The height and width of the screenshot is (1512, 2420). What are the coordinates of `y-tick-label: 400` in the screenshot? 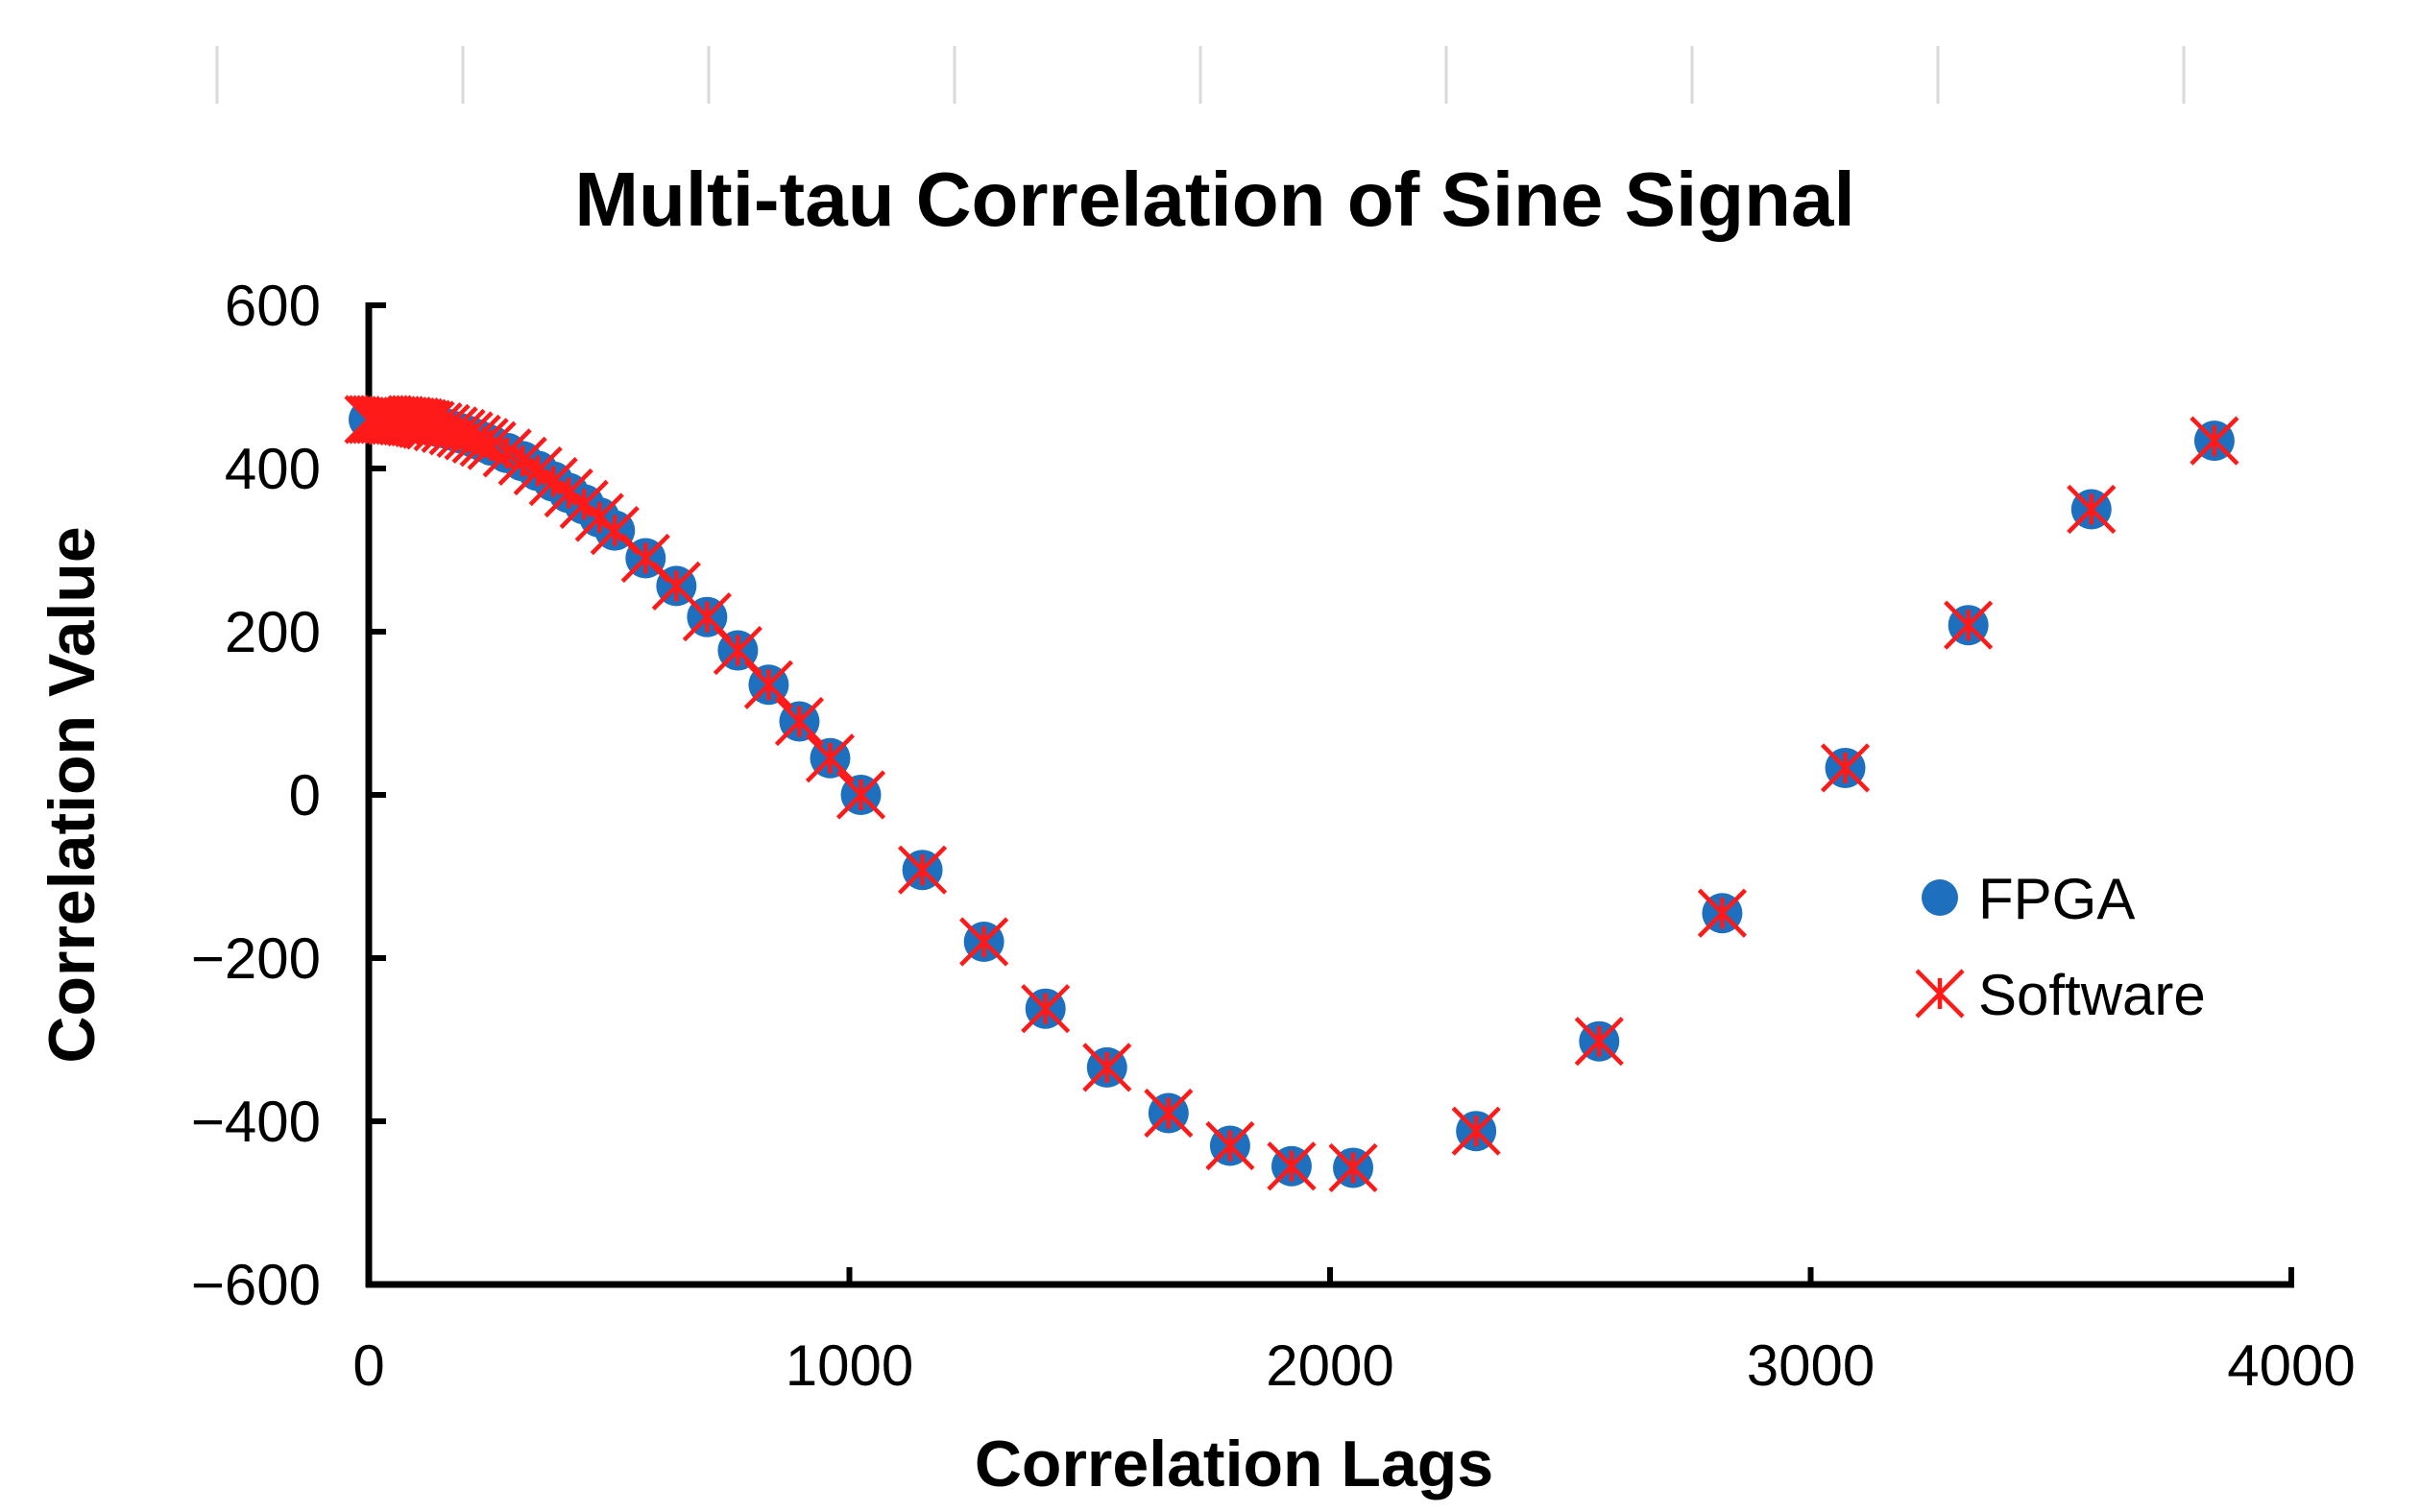 It's located at (273, 469).